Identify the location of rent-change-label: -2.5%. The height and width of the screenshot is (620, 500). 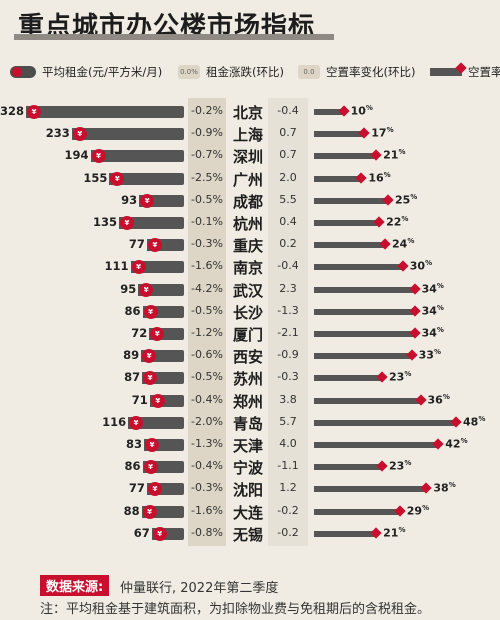
(207, 177).